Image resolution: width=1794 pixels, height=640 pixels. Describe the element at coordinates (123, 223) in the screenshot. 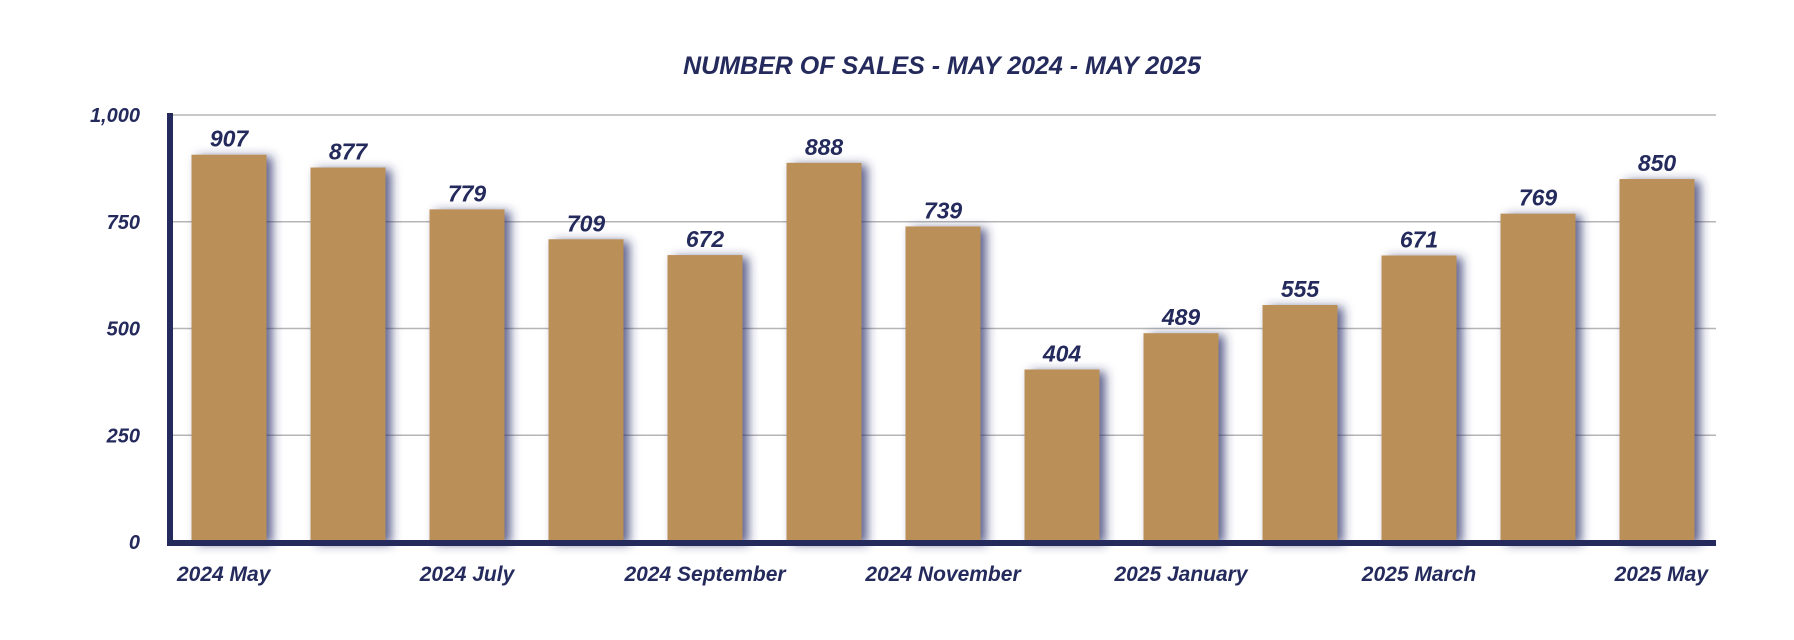

I see `y-tick-label: 750` at that location.